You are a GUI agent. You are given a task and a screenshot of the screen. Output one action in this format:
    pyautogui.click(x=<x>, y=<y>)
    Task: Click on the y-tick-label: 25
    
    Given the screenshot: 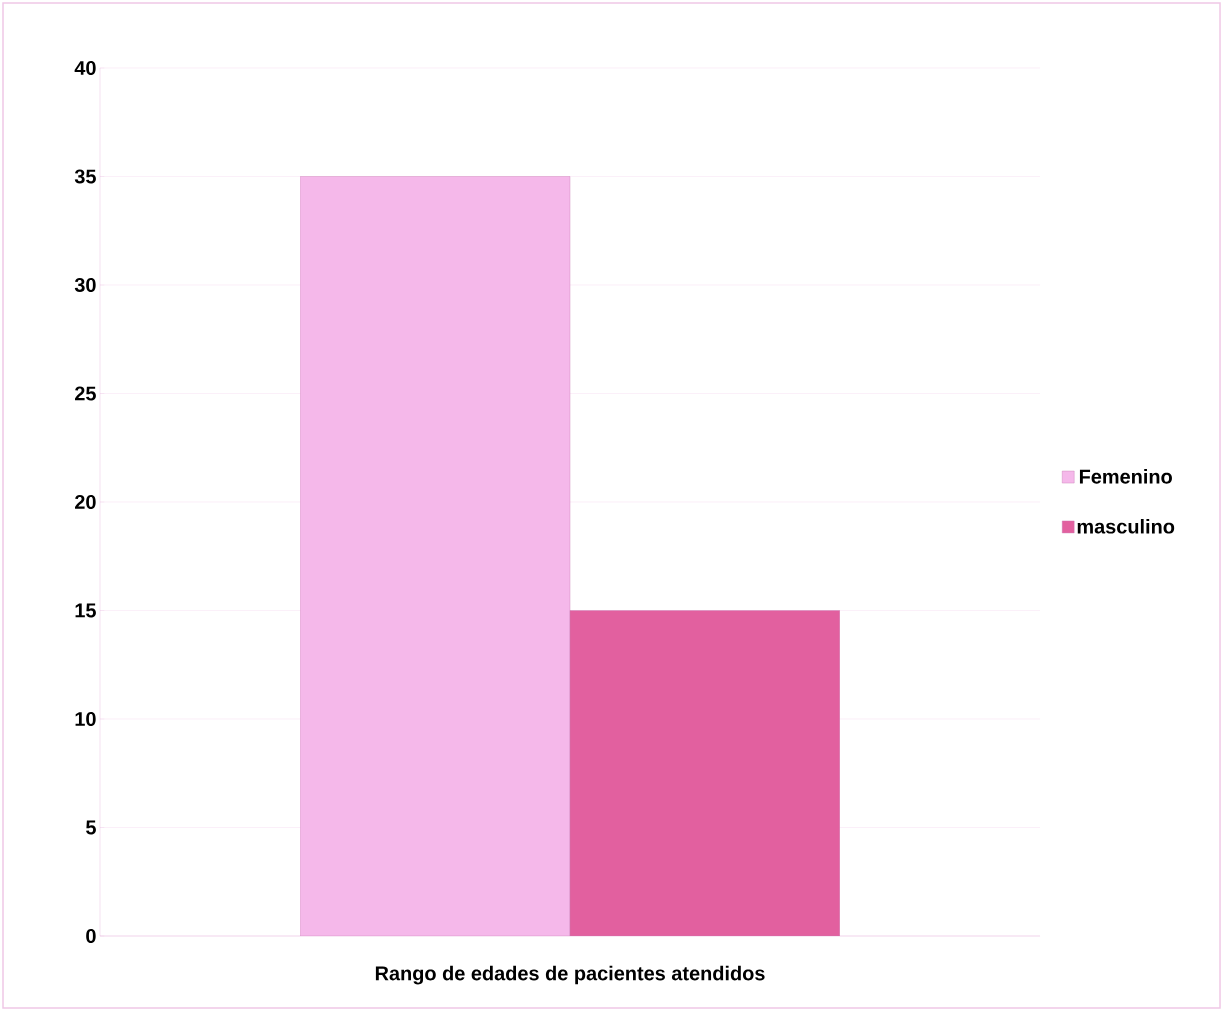 What is the action you would take?
    pyautogui.click(x=85, y=393)
    